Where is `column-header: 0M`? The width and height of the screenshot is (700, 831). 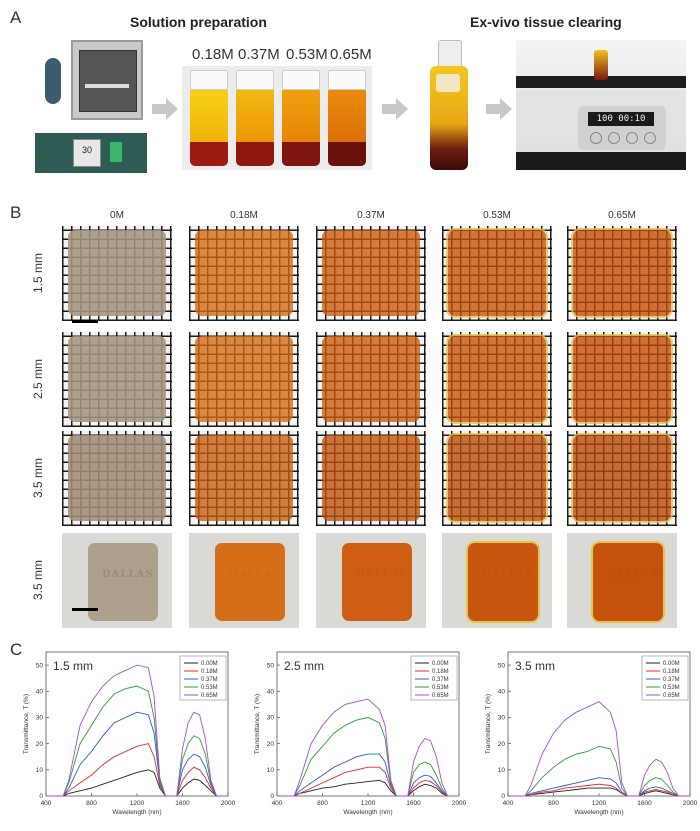
column-header: 0M is located at coordinates (117, 215).